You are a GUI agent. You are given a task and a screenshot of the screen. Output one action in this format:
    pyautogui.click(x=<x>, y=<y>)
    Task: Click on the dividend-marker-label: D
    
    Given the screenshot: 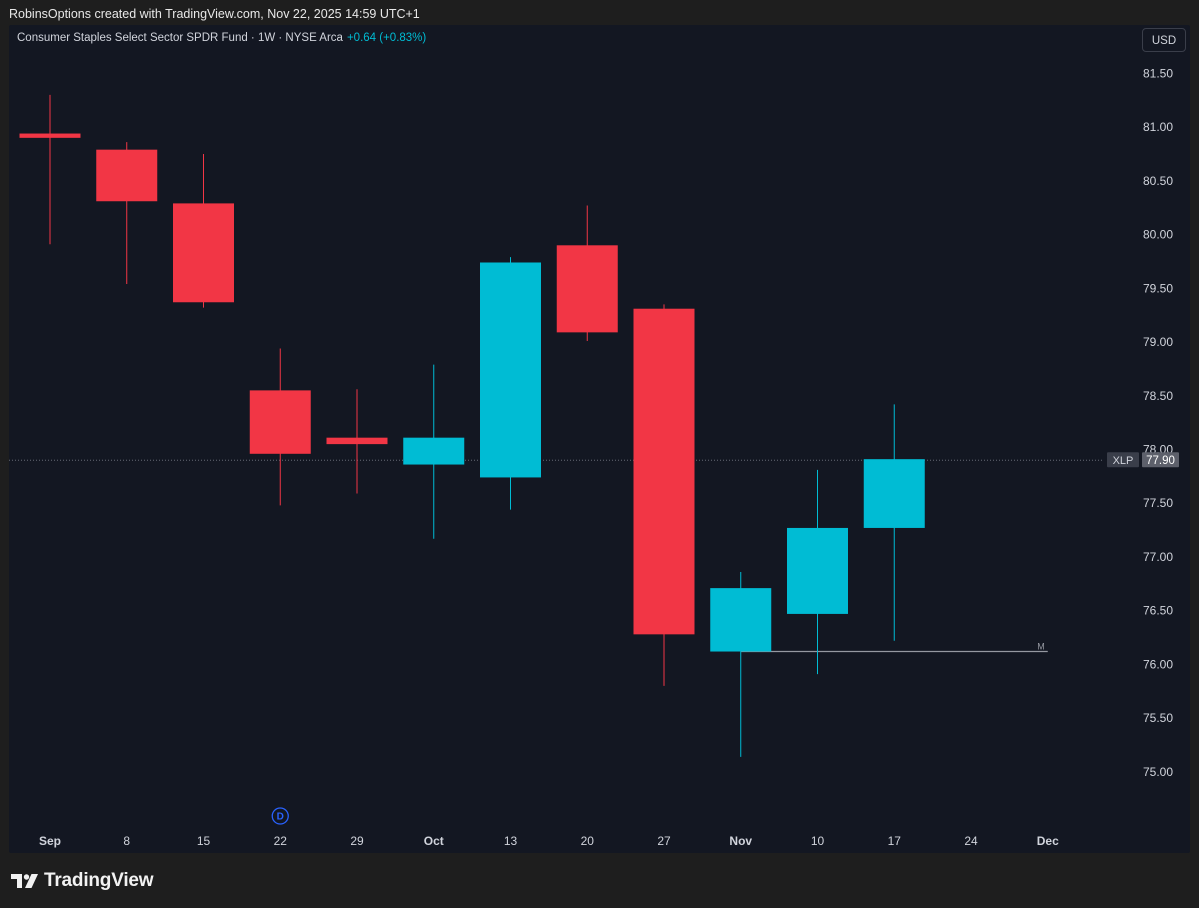 What is the action you would take?
    pyautogui.click(x=280, y=817)
    